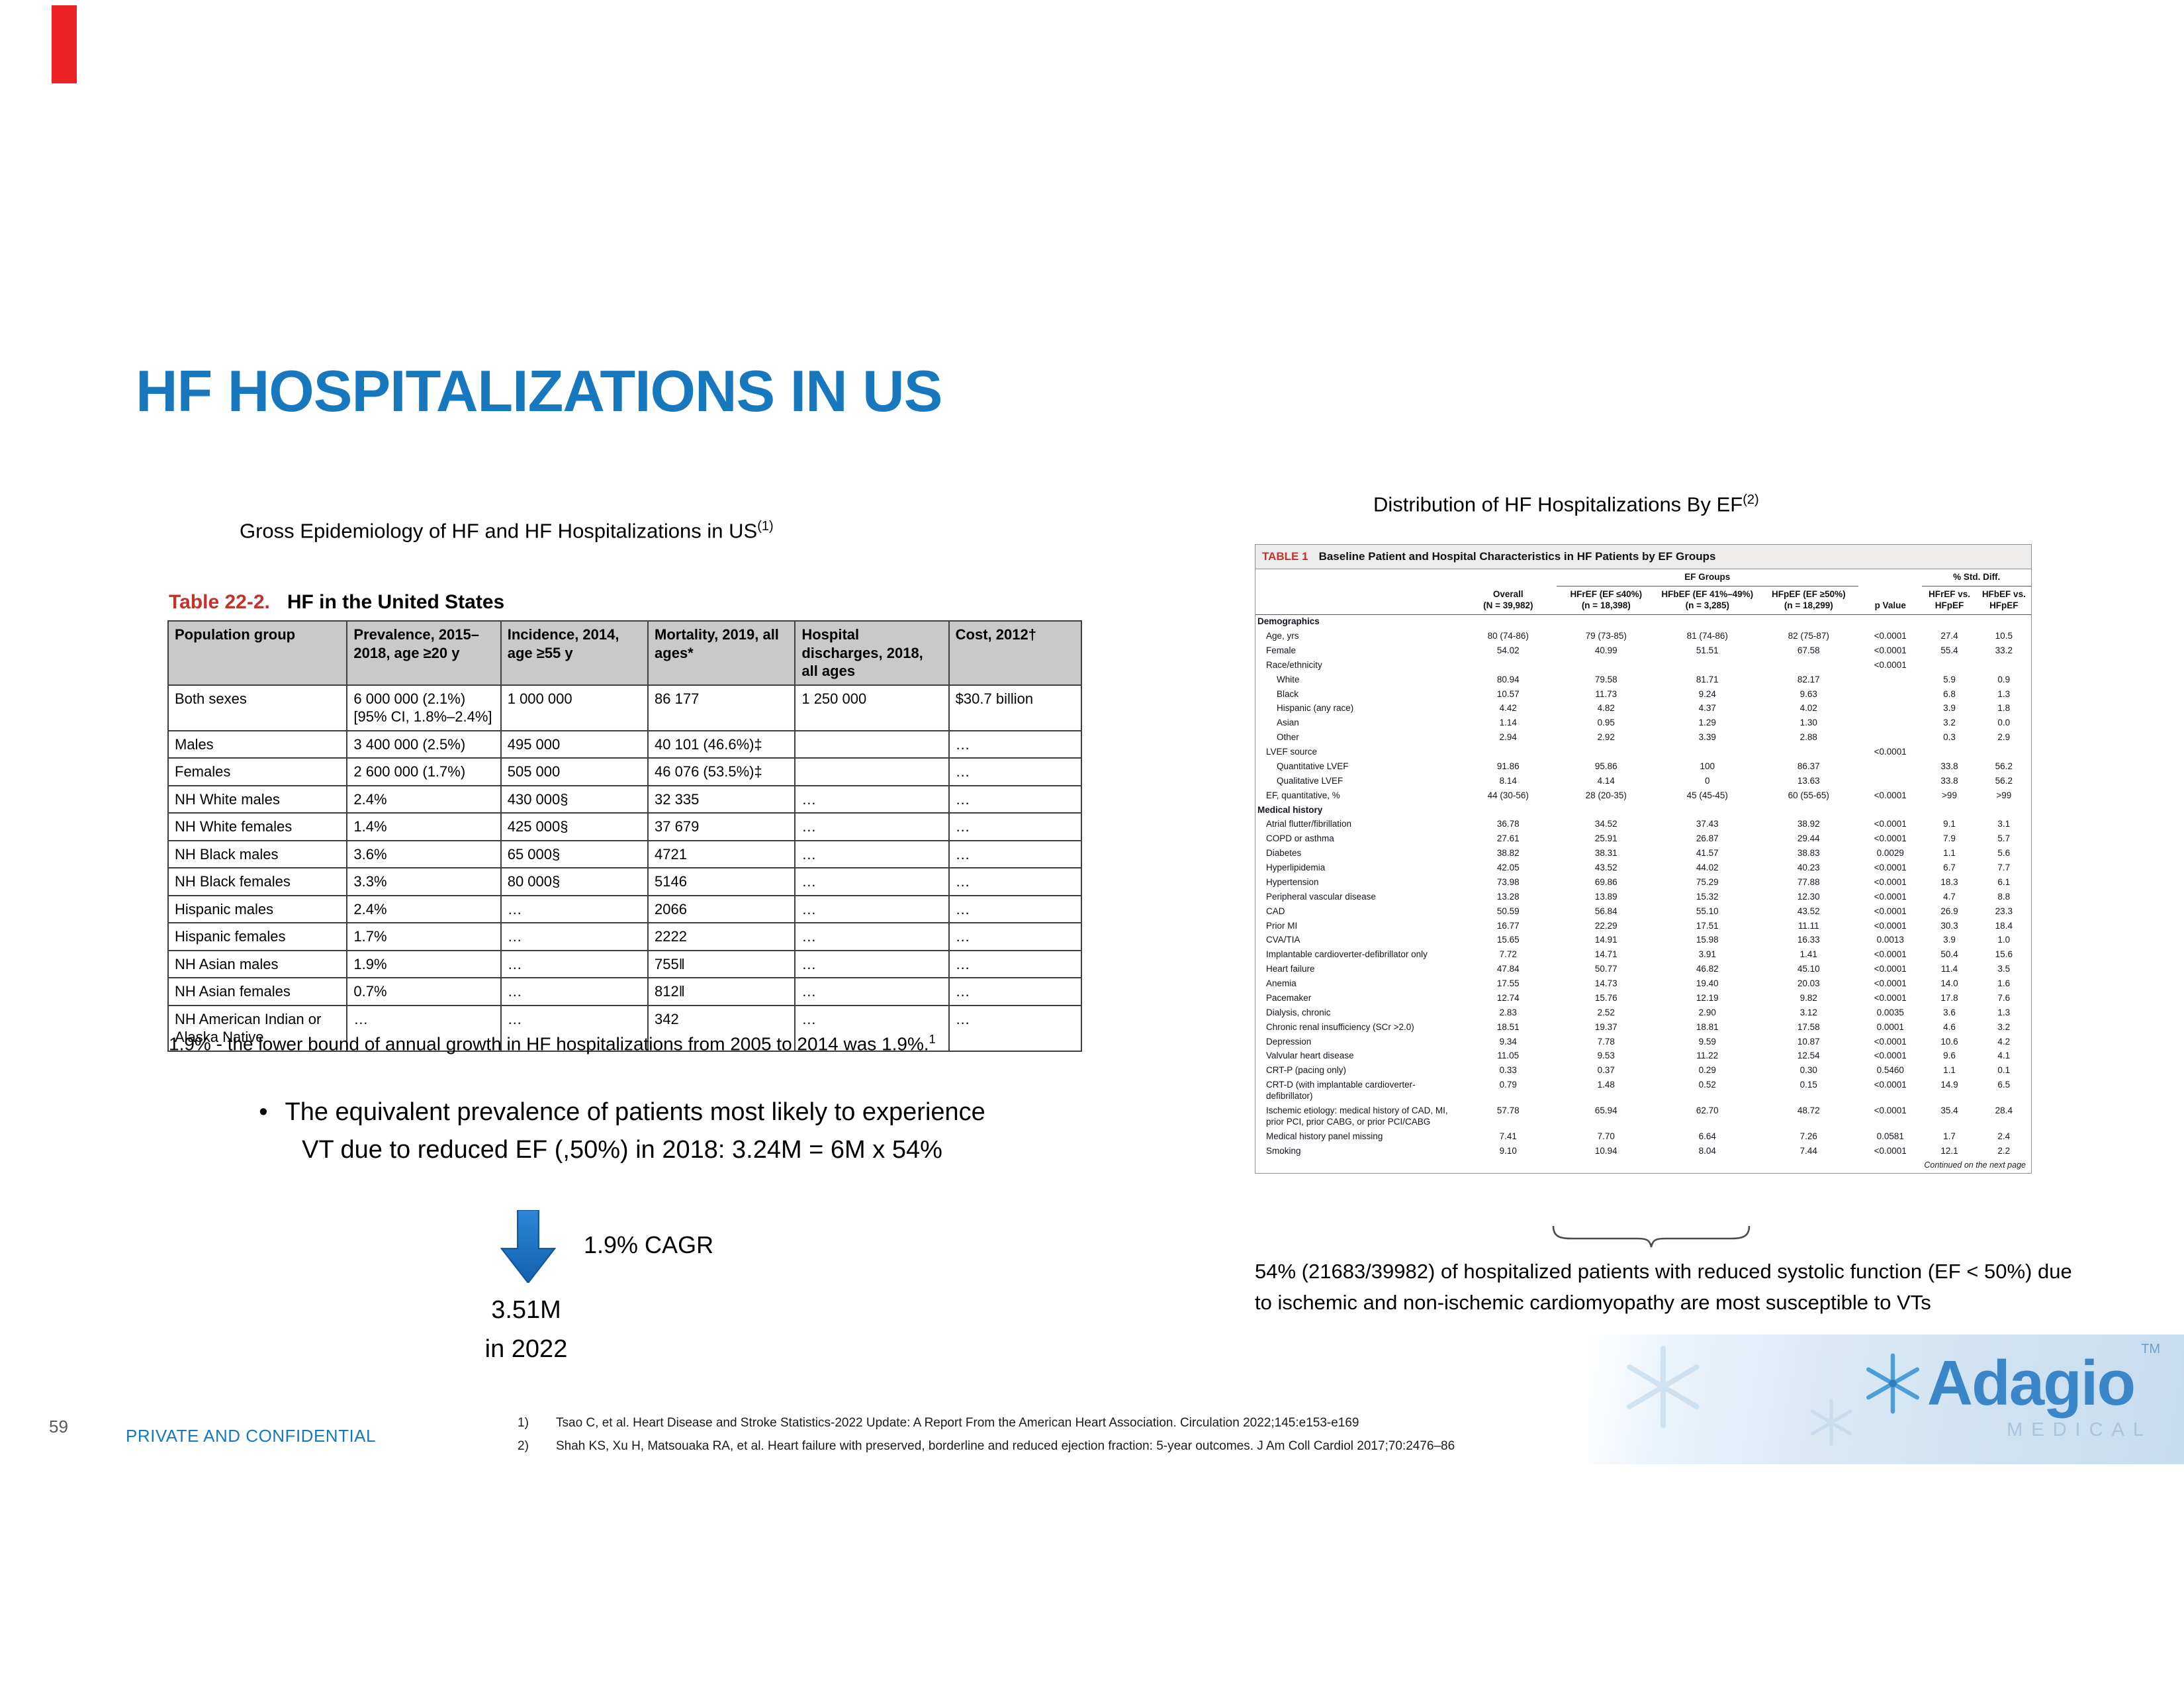  I want to click on table-cell: 0.52, so click(1707, 1085).